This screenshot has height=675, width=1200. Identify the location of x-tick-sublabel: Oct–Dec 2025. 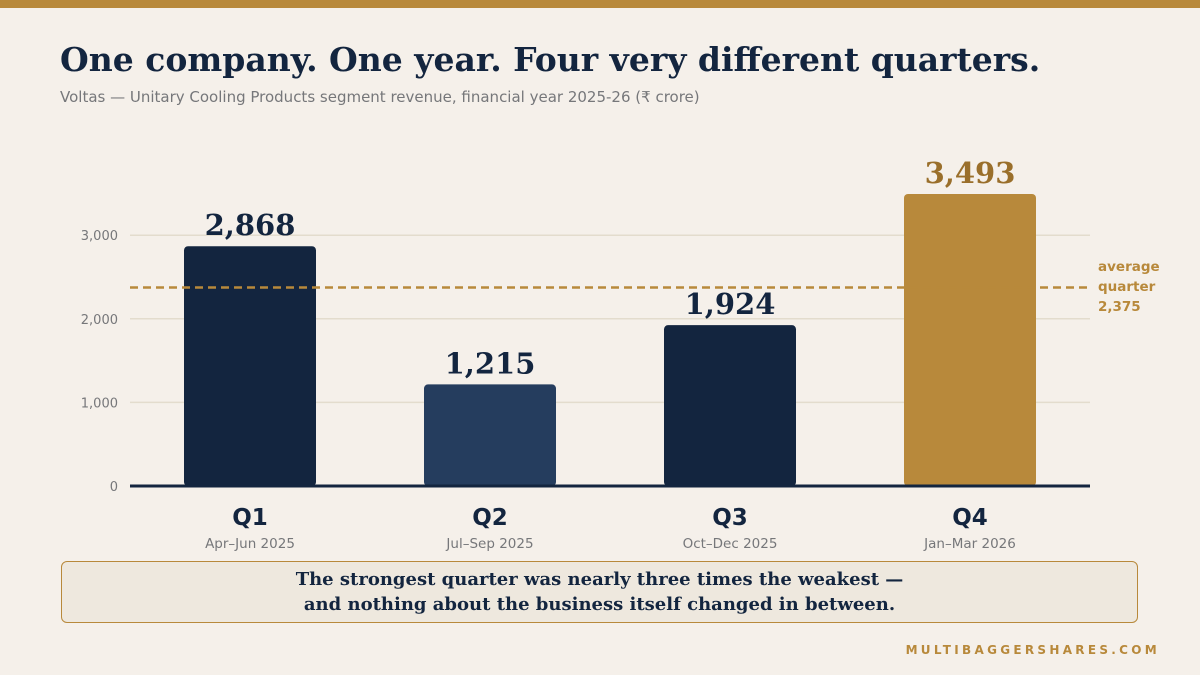
(730, 544).